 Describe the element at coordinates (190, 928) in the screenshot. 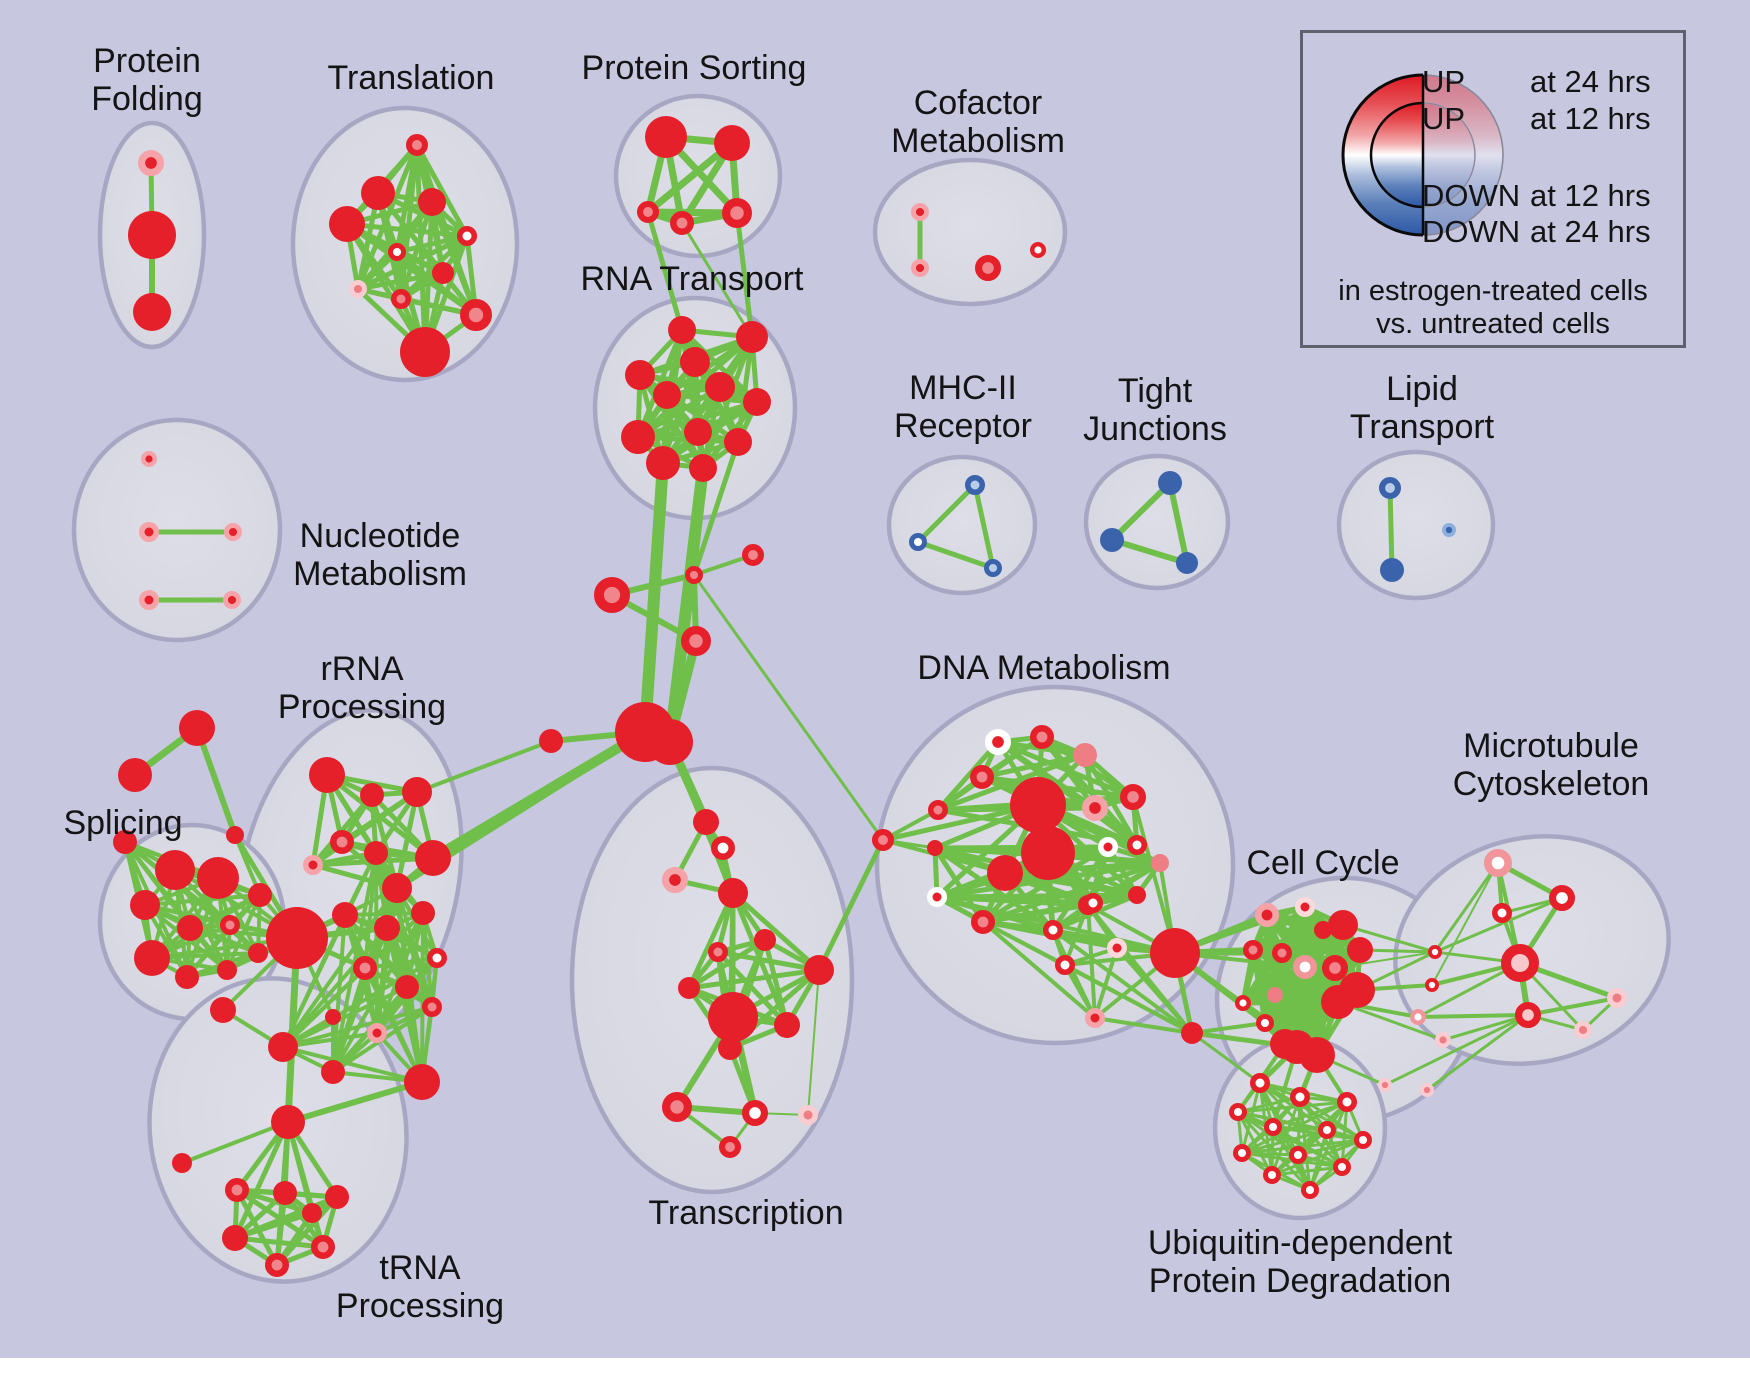

I see `network-node-S3` at that location.